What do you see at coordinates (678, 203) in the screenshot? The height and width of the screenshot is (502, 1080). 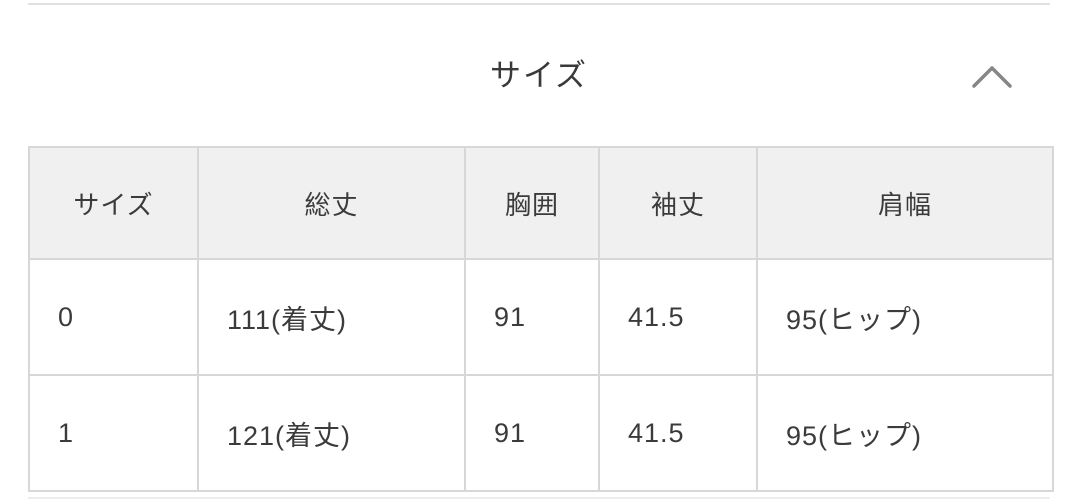 I see `header-cell-sleeve-length: 袖丈` at bounding box center [678, 203].